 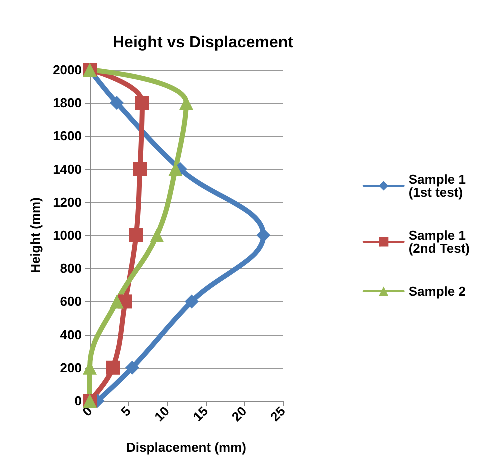 What do you see at coordinates (67, 169) in the screenshot?
I see `y-tick-label: 1400` at bounding box center [67, 169].